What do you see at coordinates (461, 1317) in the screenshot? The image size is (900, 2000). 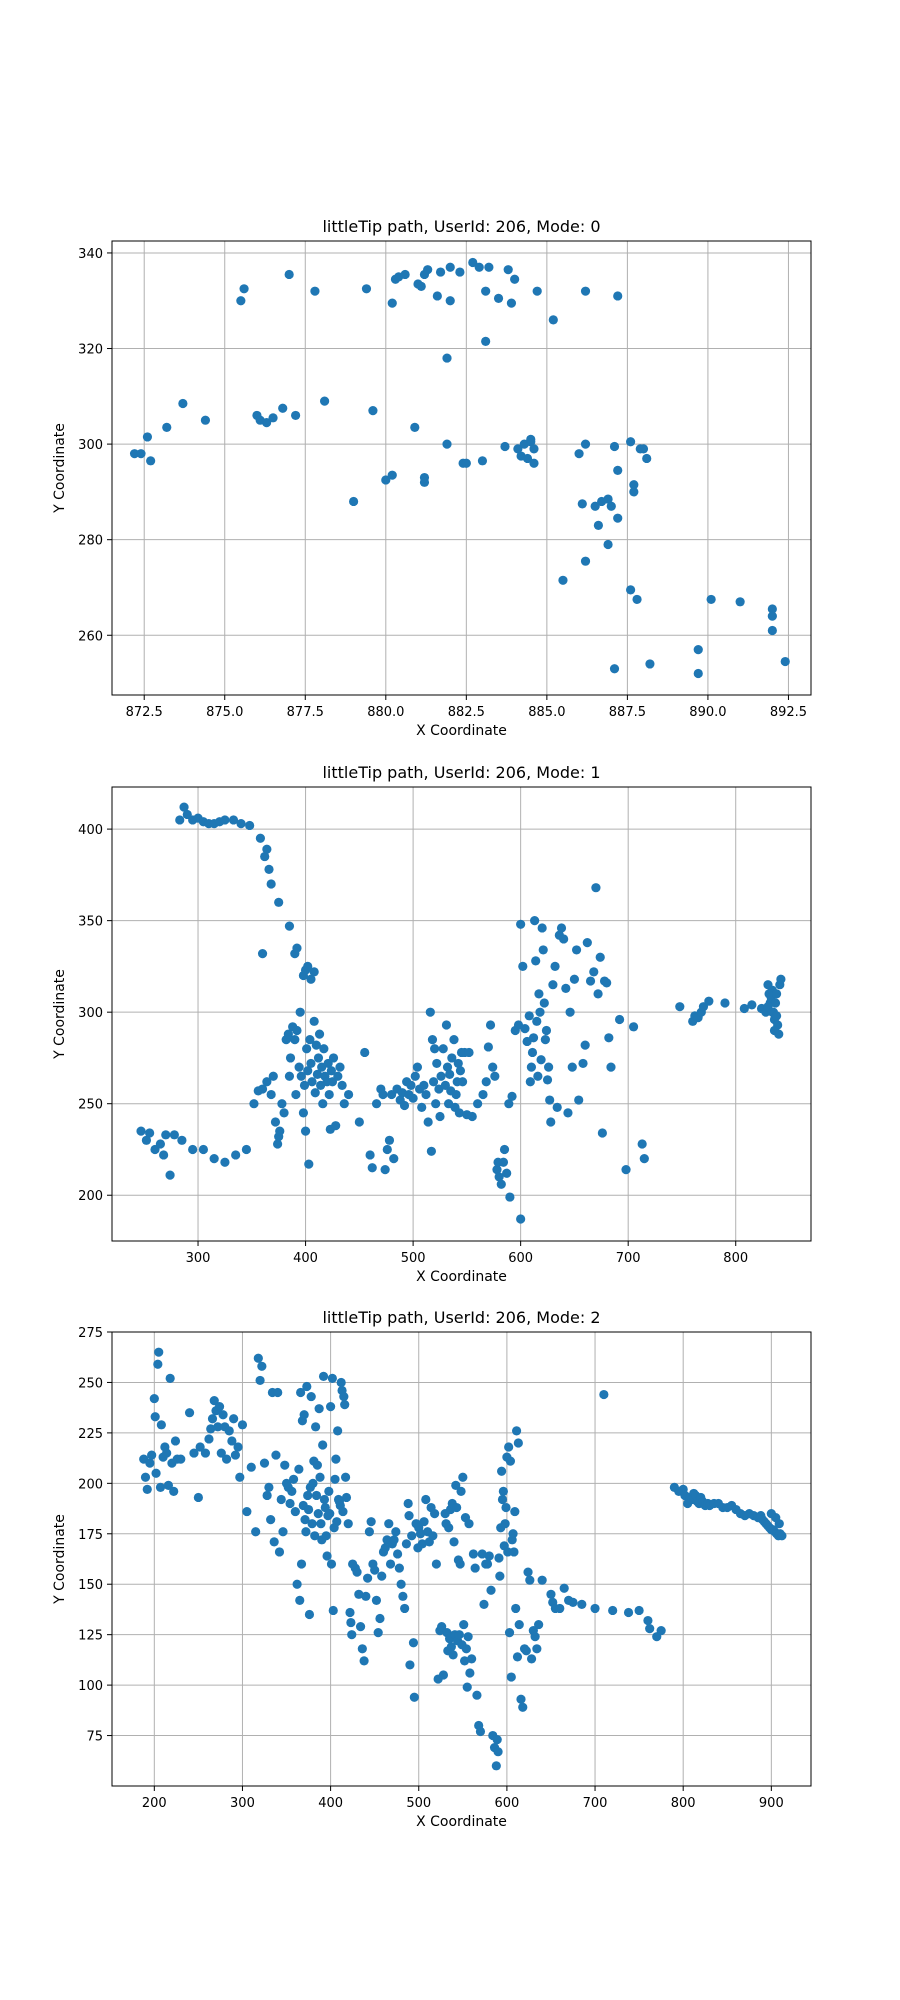 I see `chart-title: littleTip path, UserId: 206, Mode: 2` at bounding box center [461, 1317].